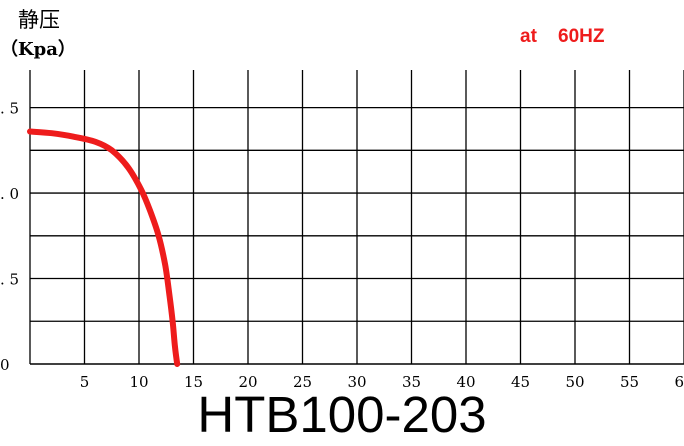 This screenshot has height=446, width=684. I want to click on y-axis-label-unit: （Kpa）, so click(38, 49).